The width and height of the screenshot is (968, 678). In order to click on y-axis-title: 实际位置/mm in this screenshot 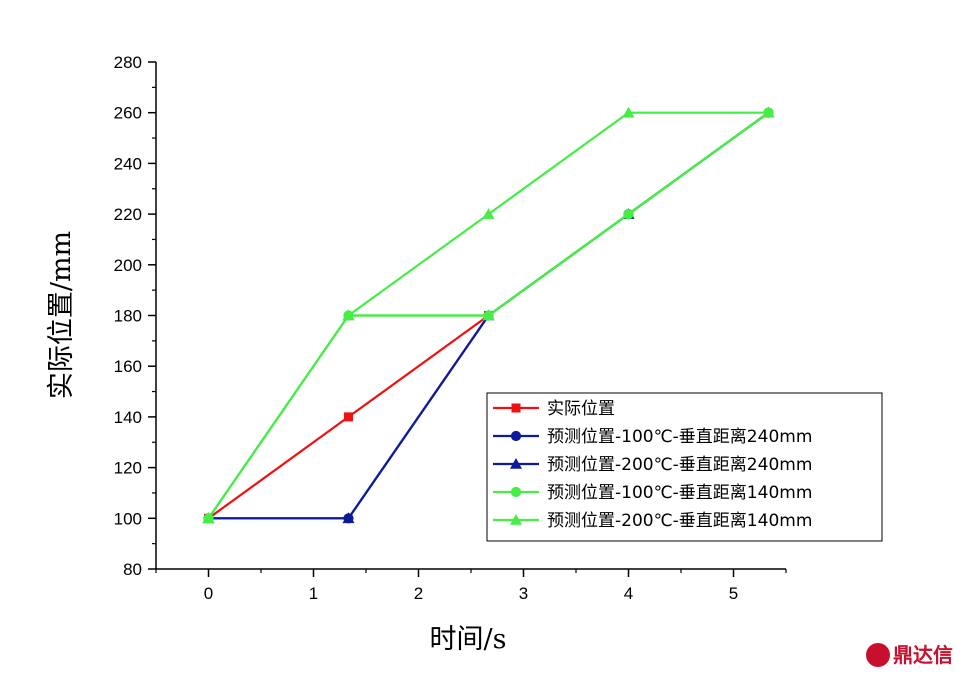, I will do `click(61, 315)`.